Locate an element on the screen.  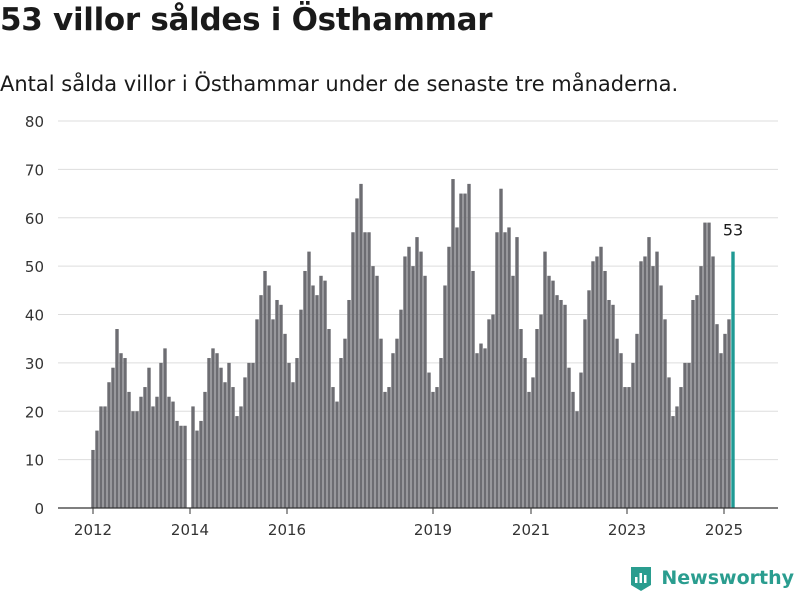
x-tick-label: 2021 is located at coordinates (531, 530).